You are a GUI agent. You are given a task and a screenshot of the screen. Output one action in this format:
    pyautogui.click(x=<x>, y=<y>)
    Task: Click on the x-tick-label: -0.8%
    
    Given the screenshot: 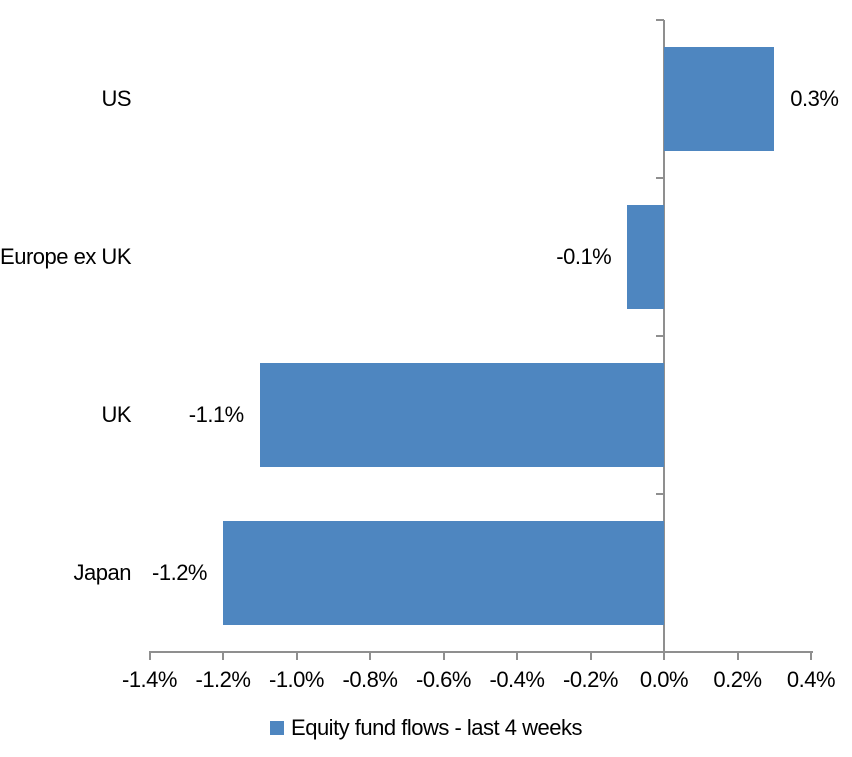 What is the action you would take?
    pyautogui.click(x=370, y=679)
    